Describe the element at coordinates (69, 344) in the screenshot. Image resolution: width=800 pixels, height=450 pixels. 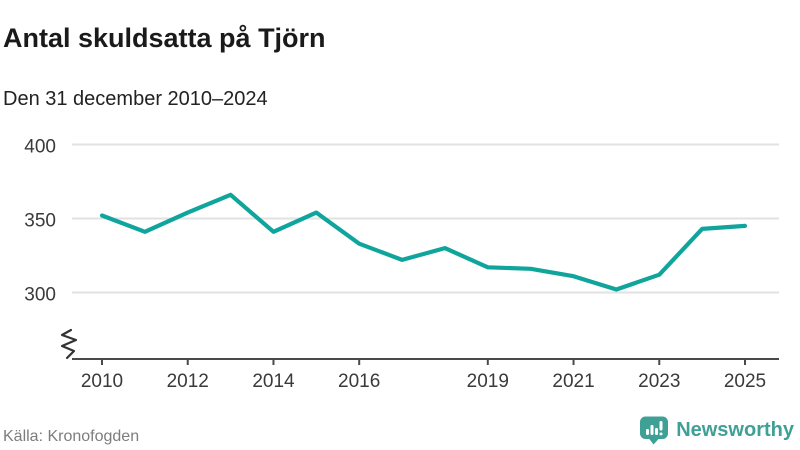
I see `axis-break-squiggle` at that location.